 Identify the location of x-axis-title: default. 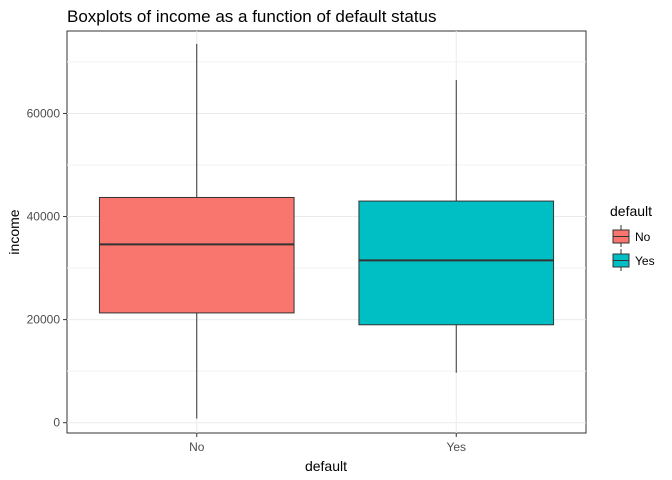
(326, 466).